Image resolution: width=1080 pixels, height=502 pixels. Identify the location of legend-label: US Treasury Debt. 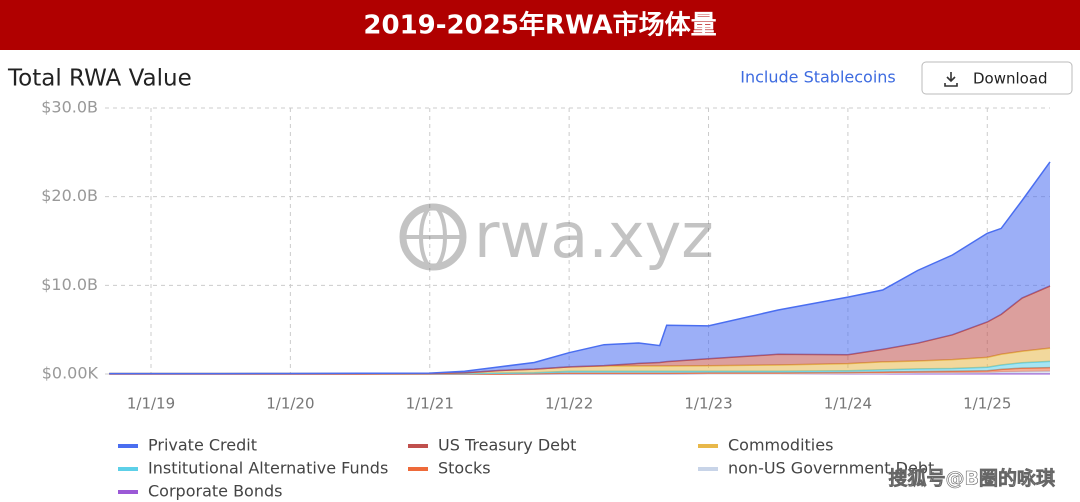
(507, 445).